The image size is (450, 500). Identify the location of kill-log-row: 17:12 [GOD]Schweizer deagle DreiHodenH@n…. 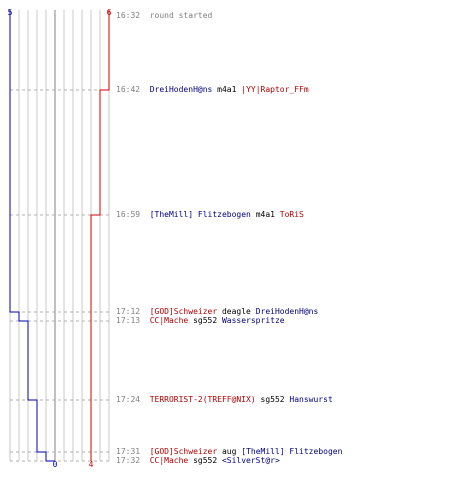
(217, 311).